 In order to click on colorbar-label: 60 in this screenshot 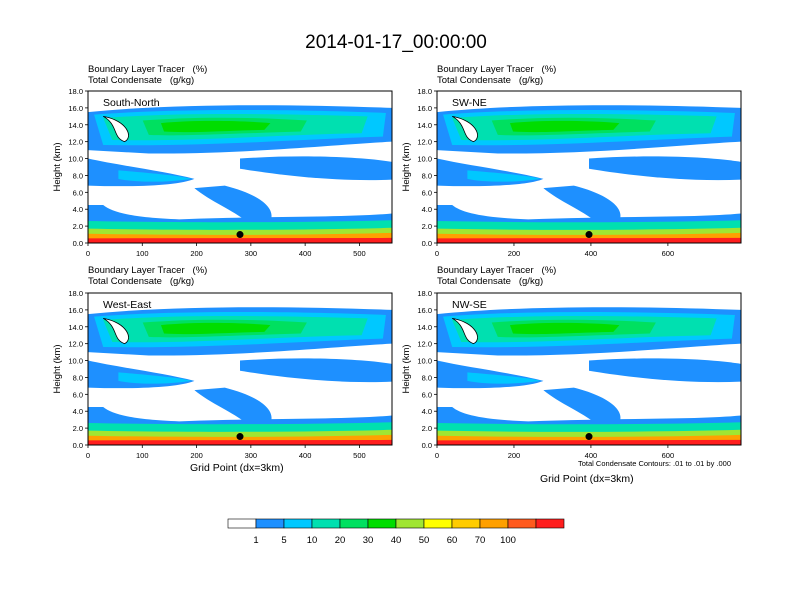, I will do `click(452, 540)`.